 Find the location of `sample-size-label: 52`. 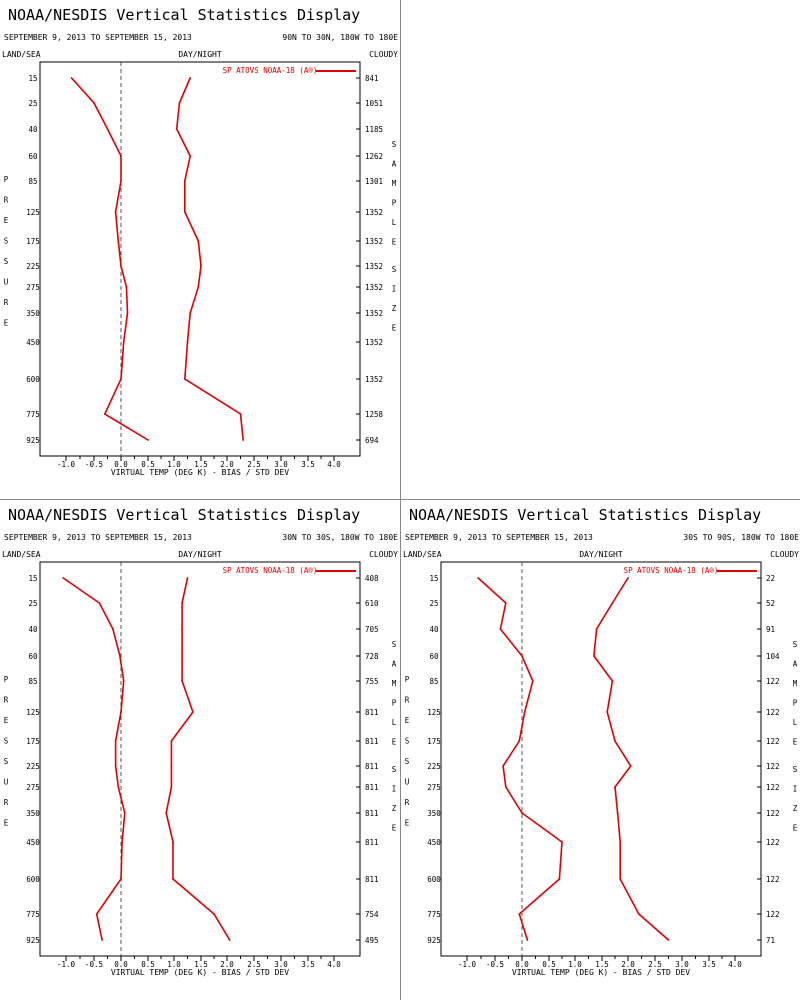

sample-size-label: 52 is located at coordinates (770, 603).